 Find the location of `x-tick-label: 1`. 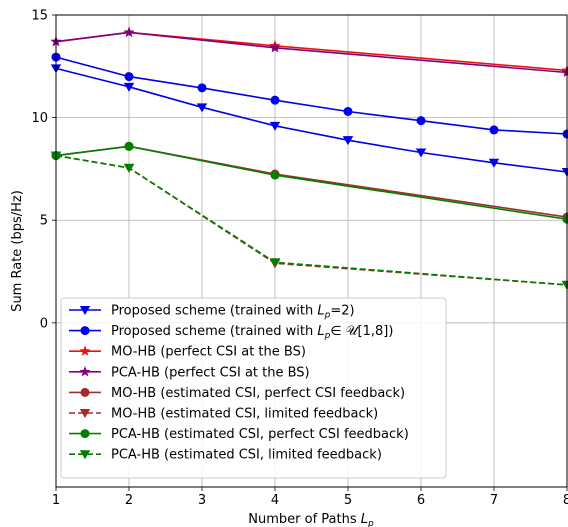

x-tick-label: 1 is located at coordinates (56, 500).